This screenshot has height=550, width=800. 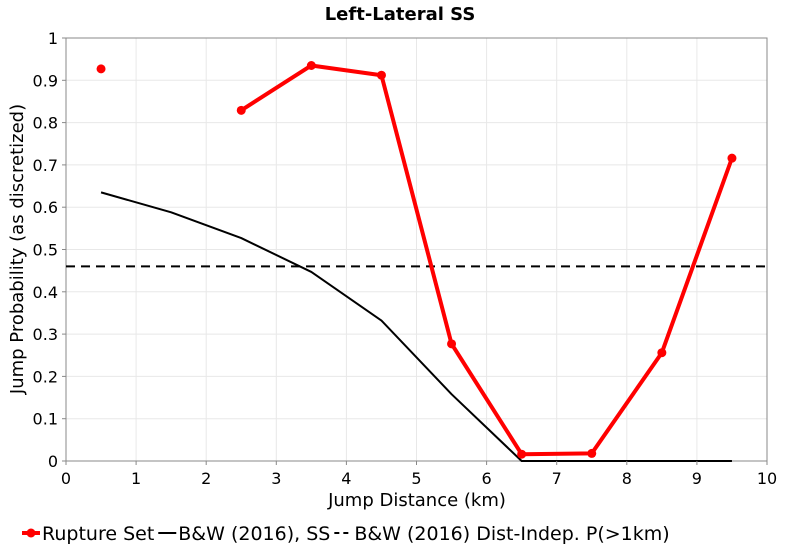 What do you see at coordinates (400, 14) in the screenshot?
I see `chart-title: Left-Lateral SS` at bounding box center [400, 14].